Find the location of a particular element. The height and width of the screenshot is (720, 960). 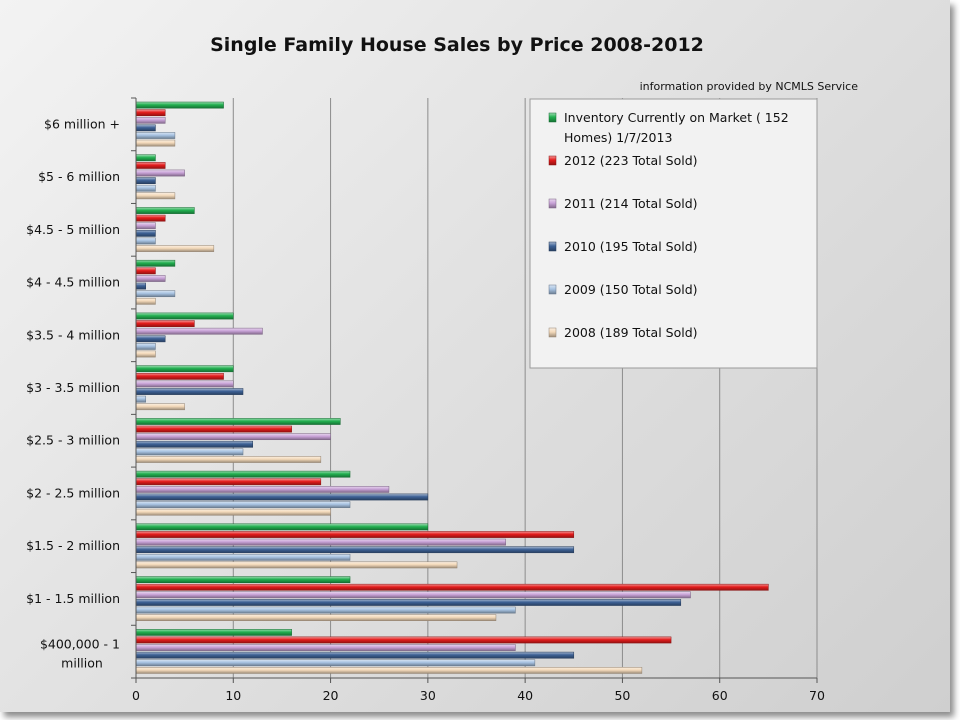

category-label: $5 - 6 million is located at coordinates (79, 176).